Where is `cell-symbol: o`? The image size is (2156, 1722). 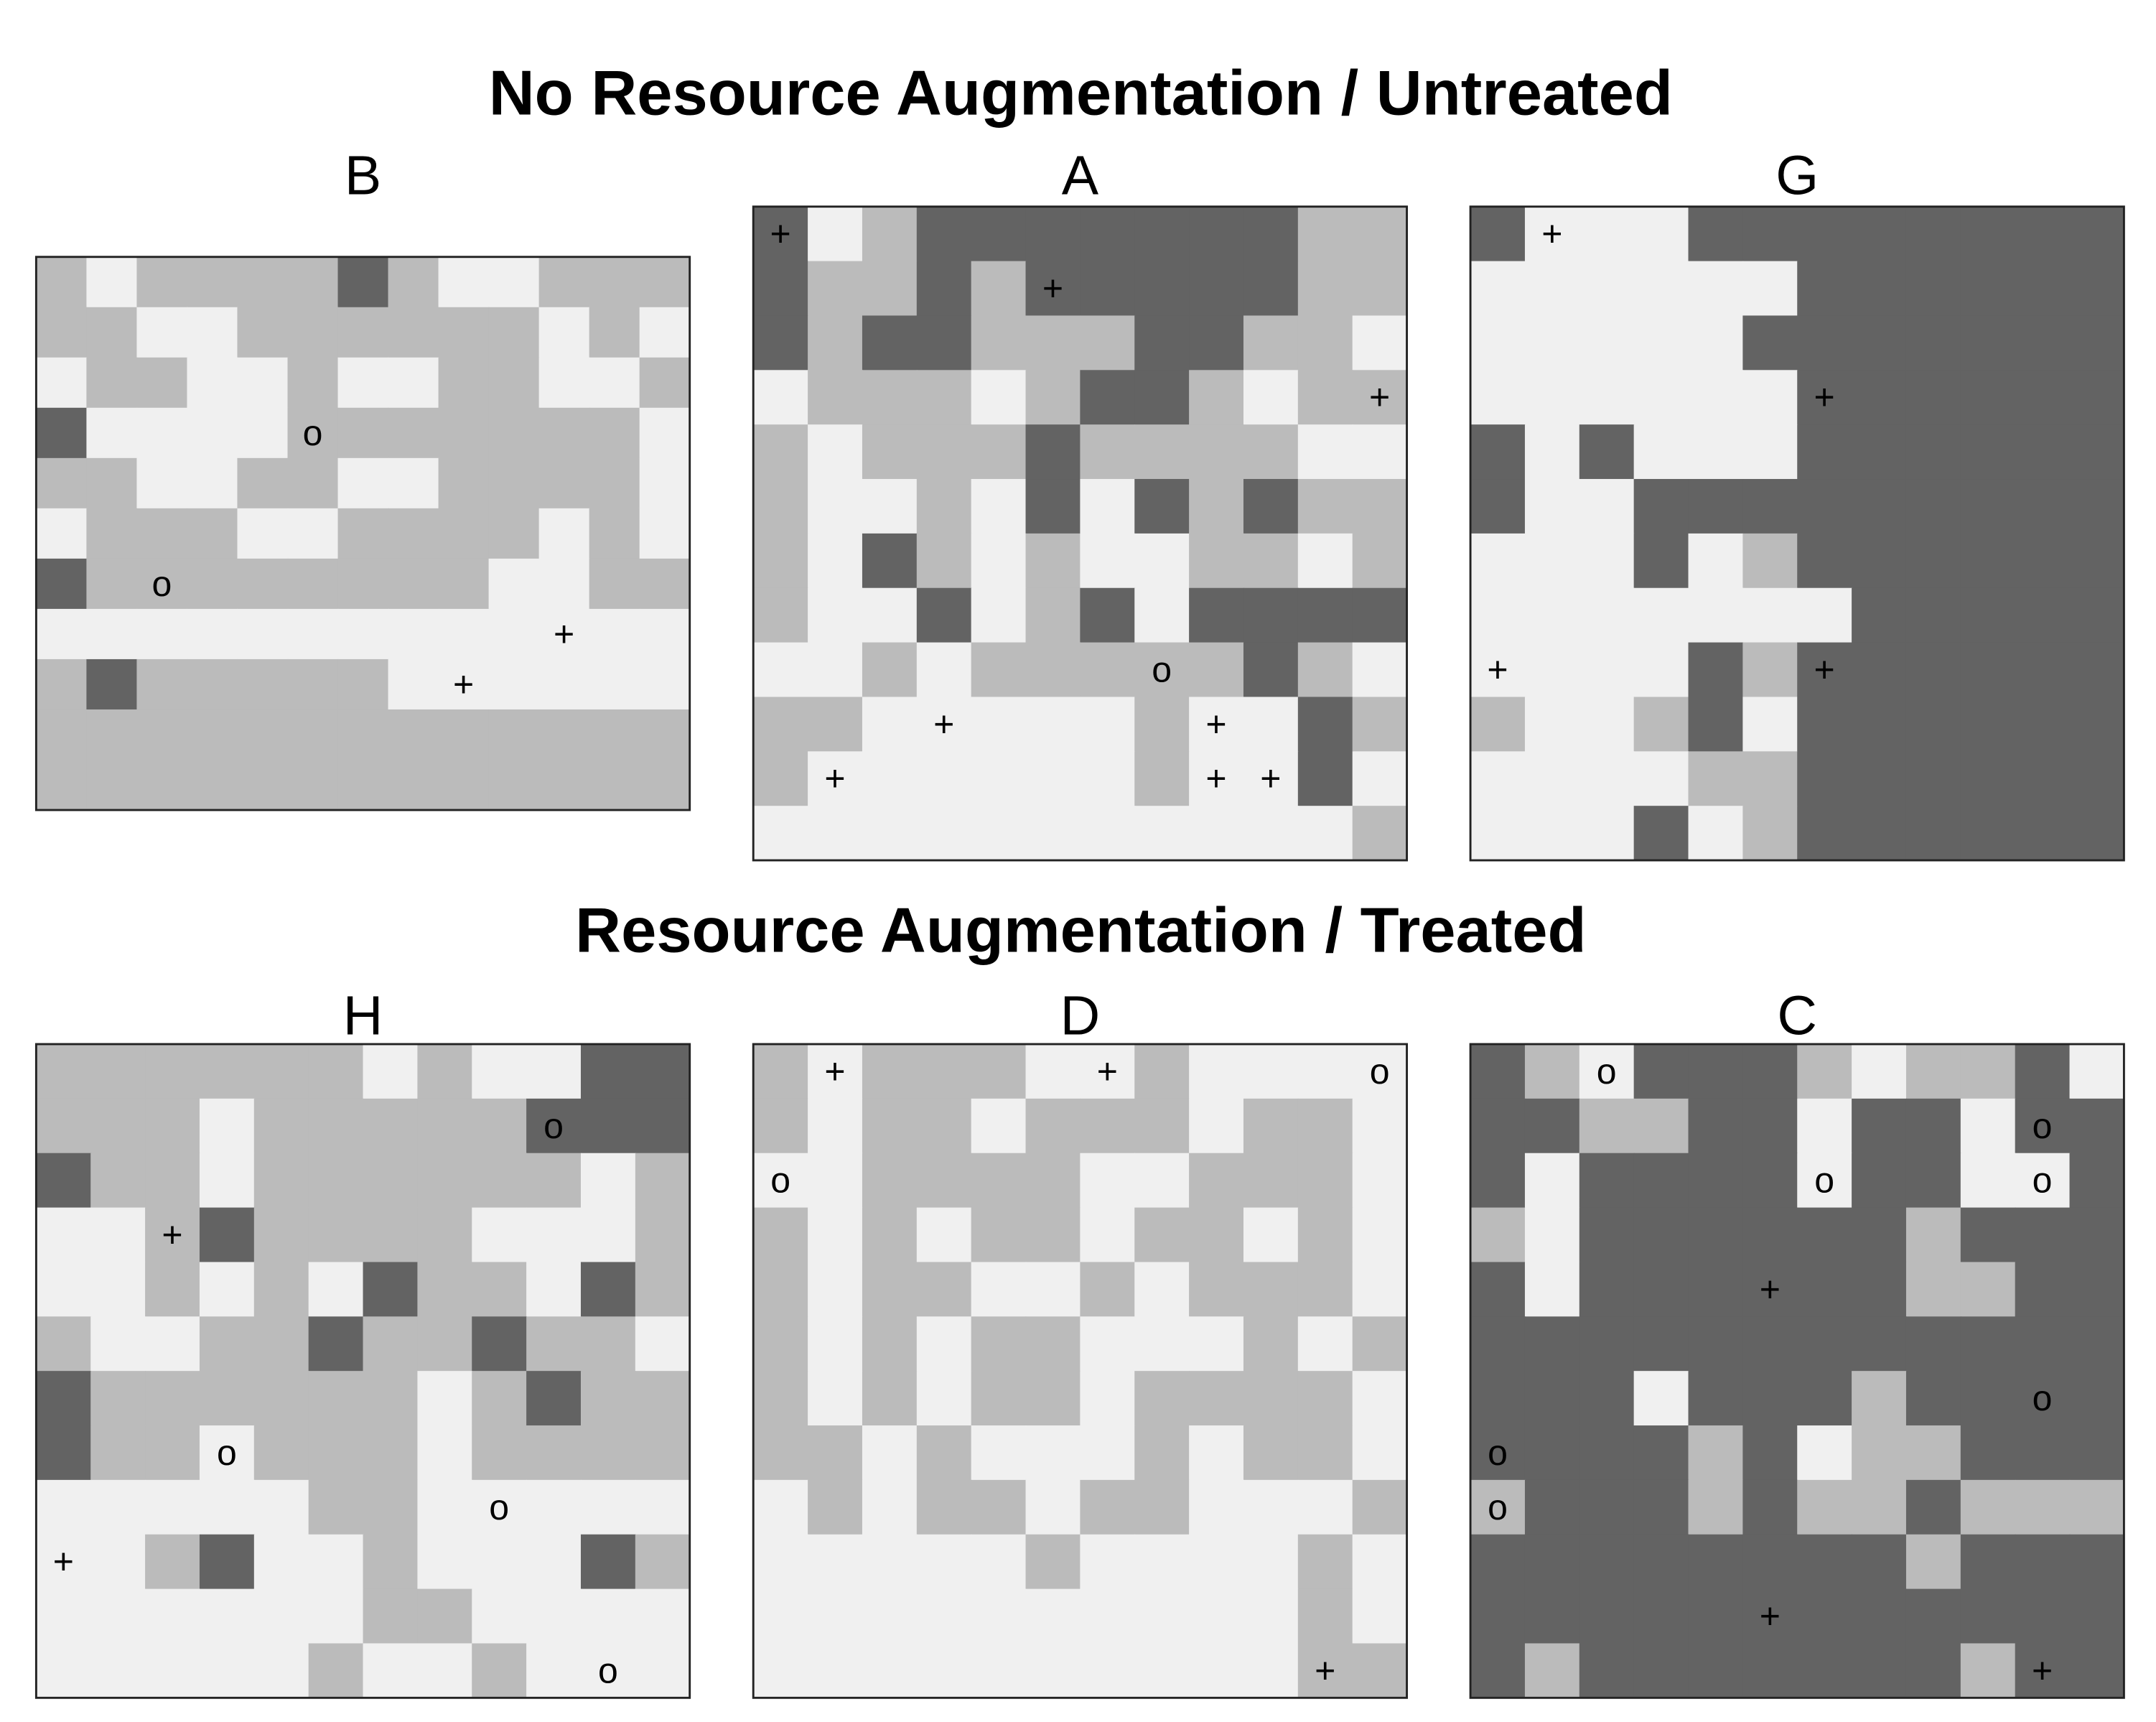
cell-symbol: o is located at coordinates (1380, 1071).